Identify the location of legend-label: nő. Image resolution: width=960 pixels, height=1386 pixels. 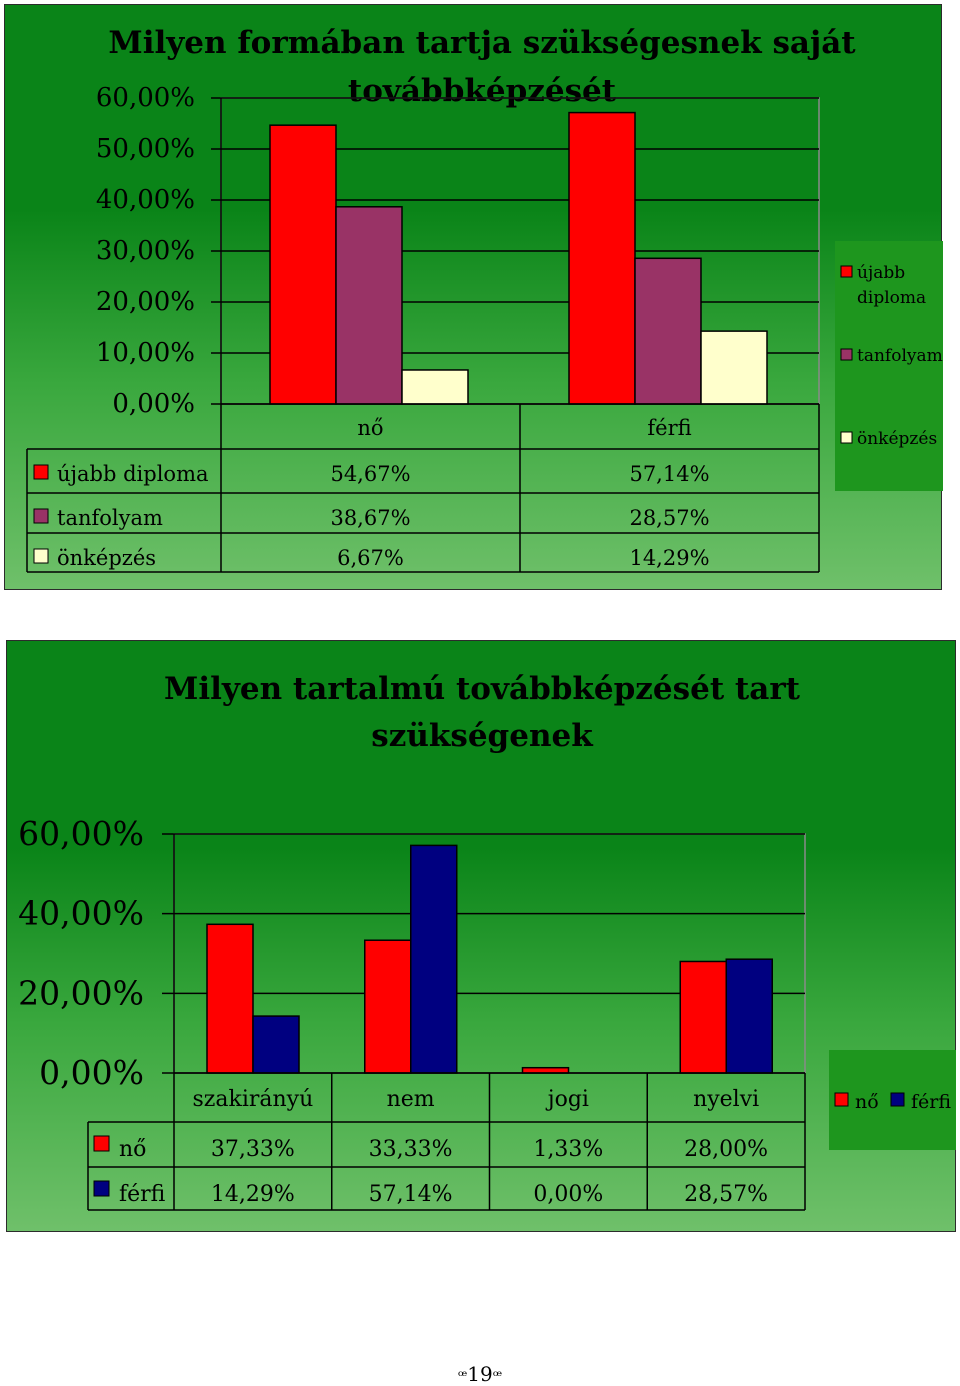
(867, 1102).